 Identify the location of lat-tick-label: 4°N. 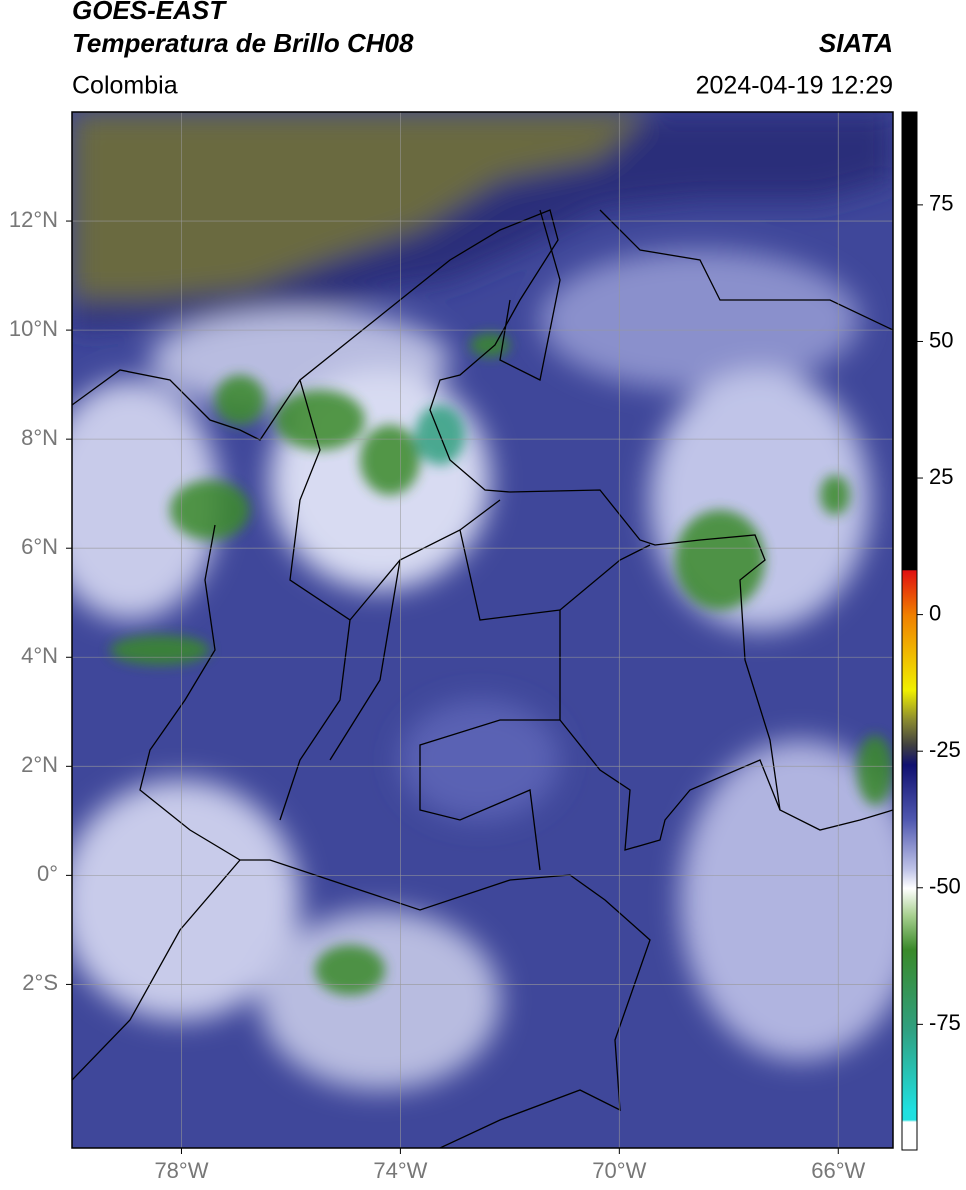
(39, 655).